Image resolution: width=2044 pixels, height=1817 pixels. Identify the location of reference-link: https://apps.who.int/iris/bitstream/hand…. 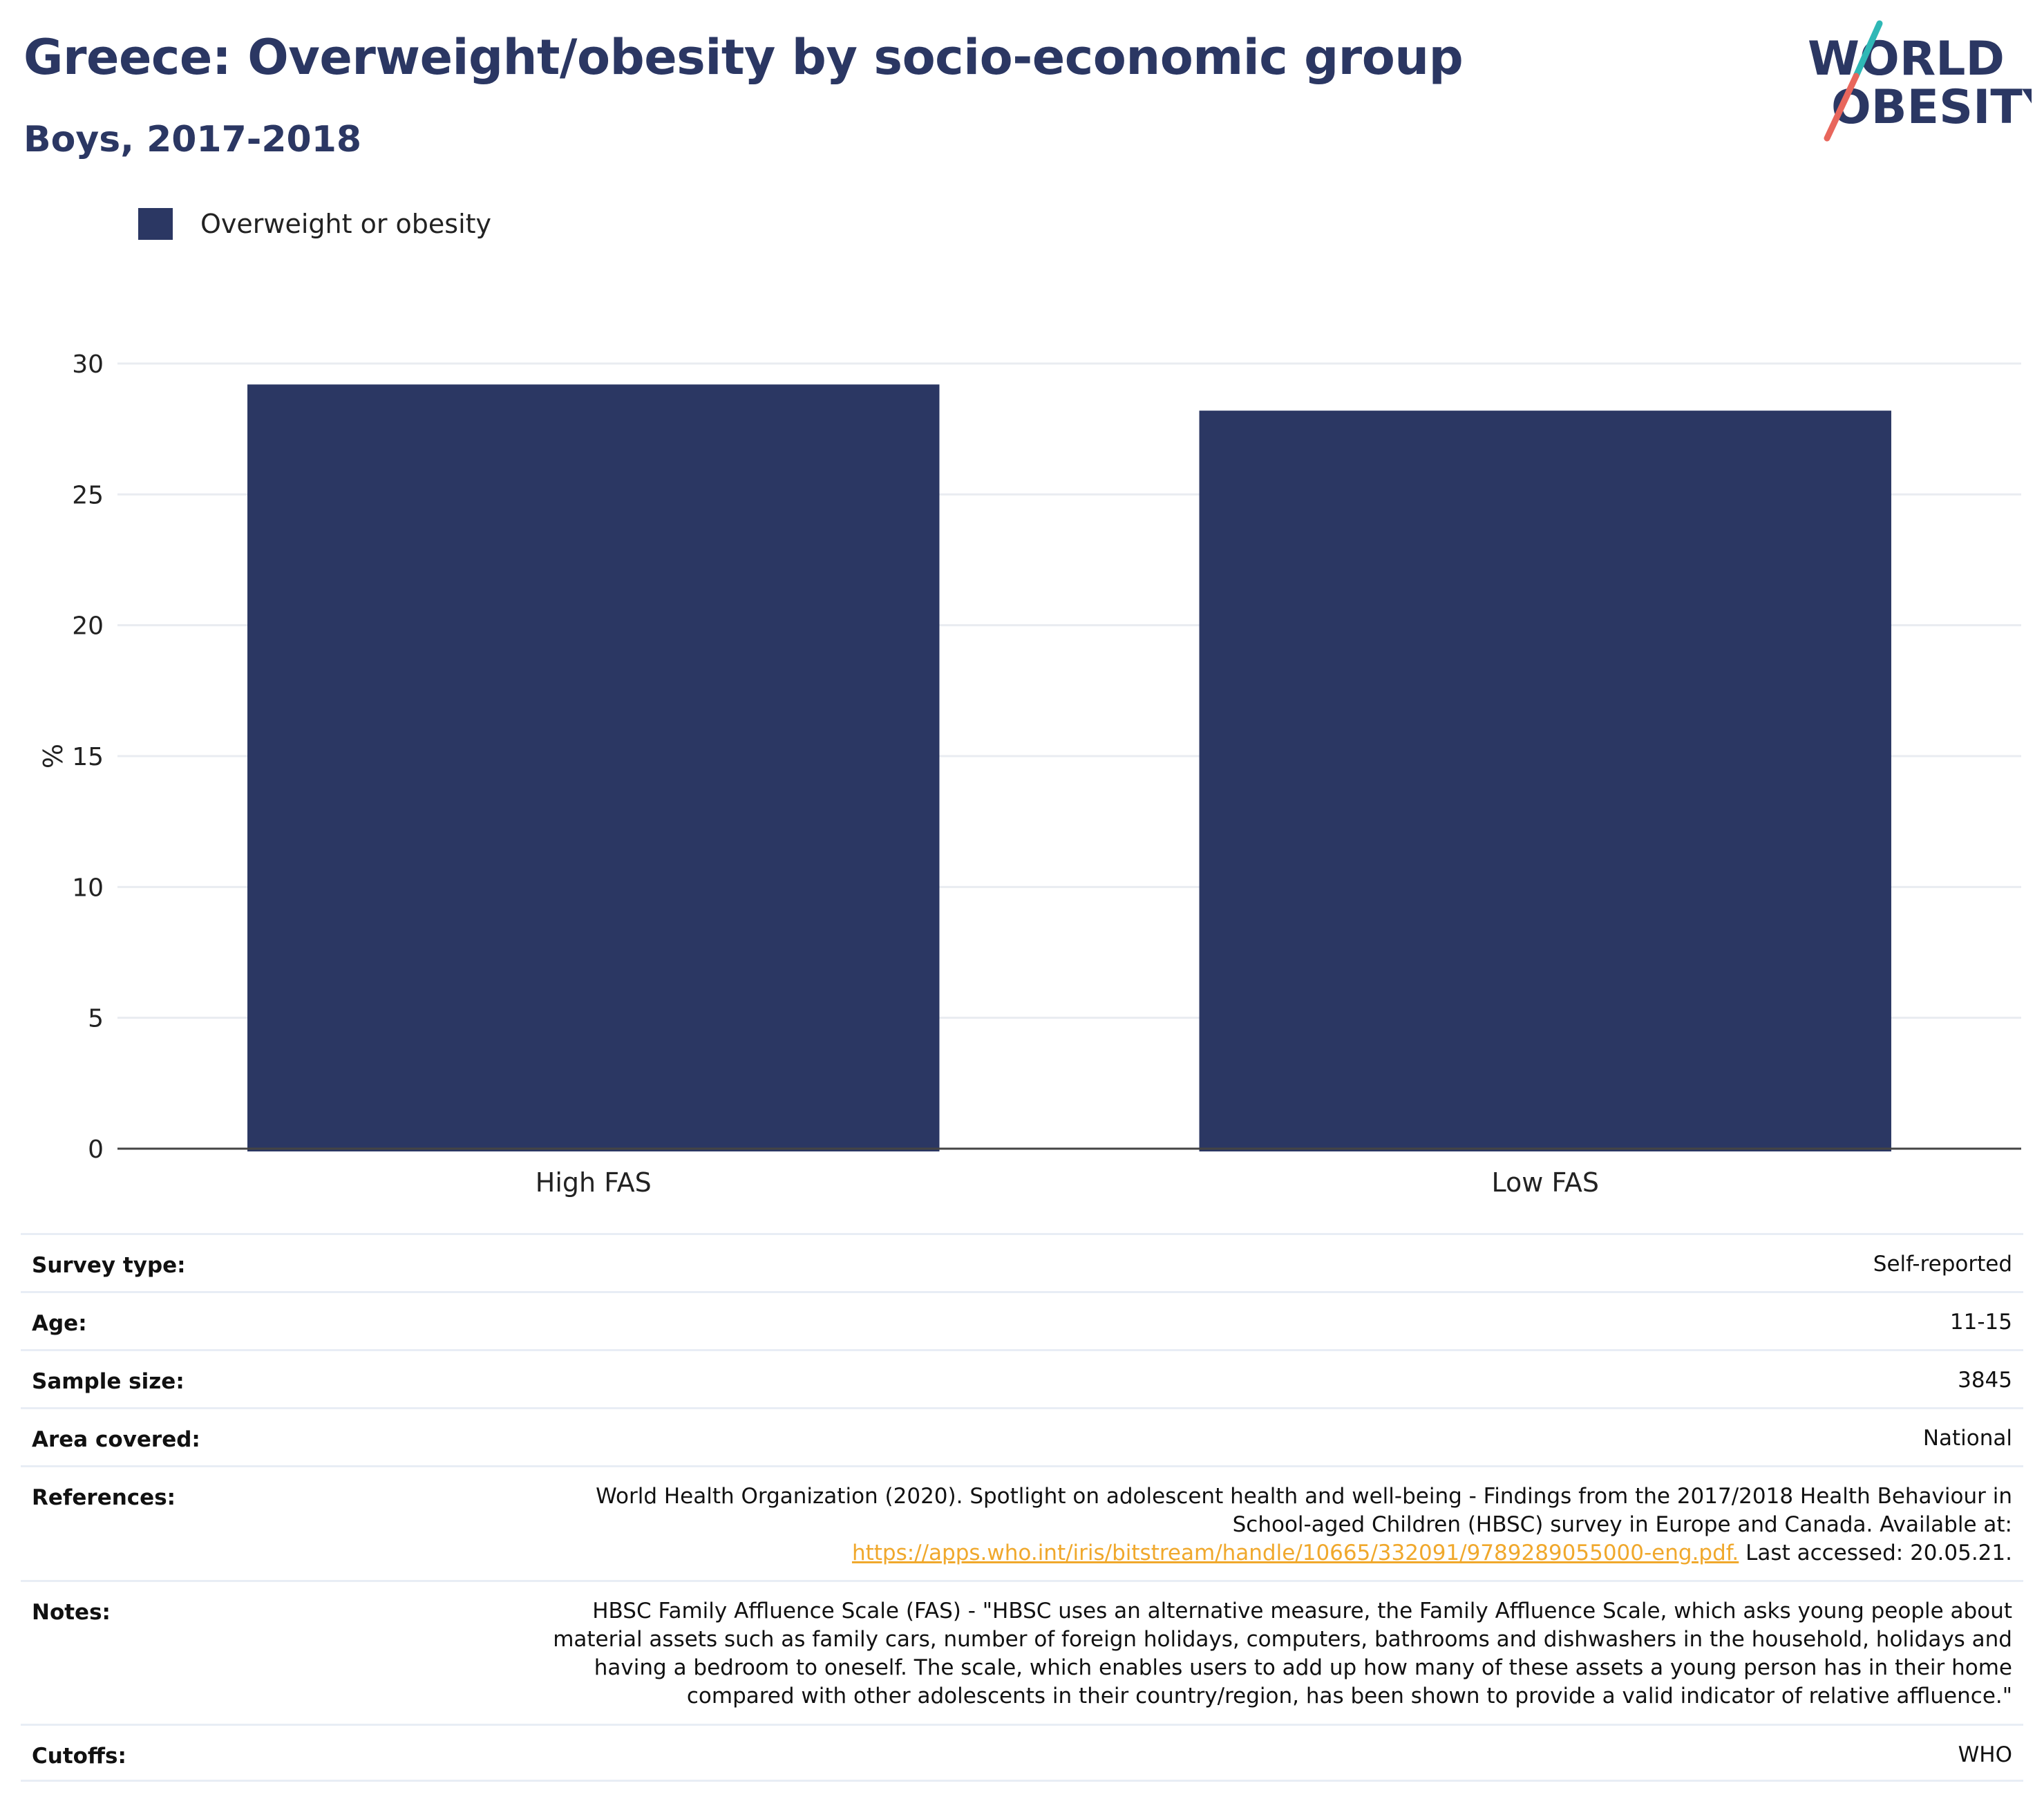
(1295, 1553).